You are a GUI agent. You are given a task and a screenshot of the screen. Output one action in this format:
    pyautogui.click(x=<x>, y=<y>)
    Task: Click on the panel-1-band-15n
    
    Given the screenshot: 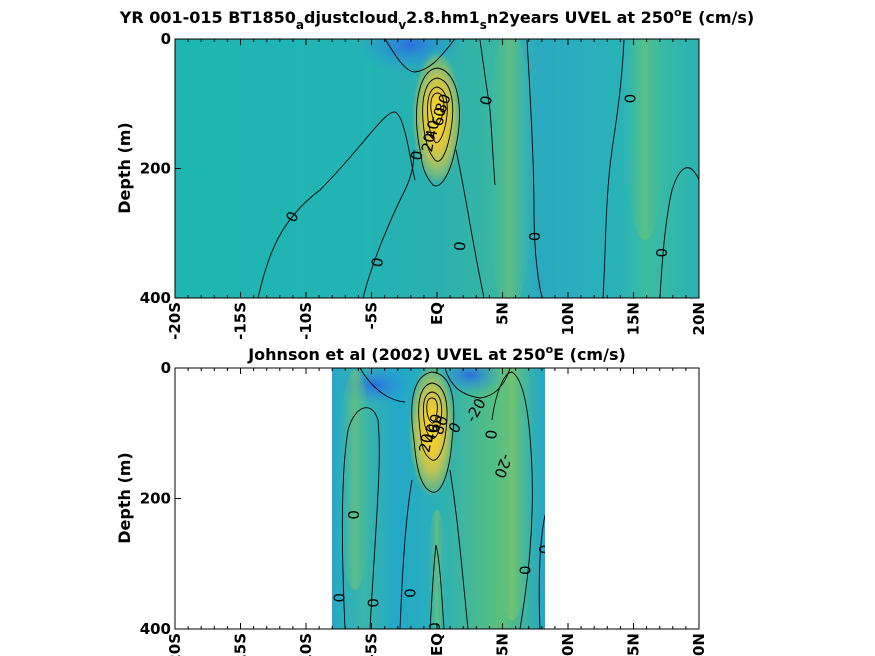 What is the action you would take?
    pyautogui.click(x=645, y=139)
    